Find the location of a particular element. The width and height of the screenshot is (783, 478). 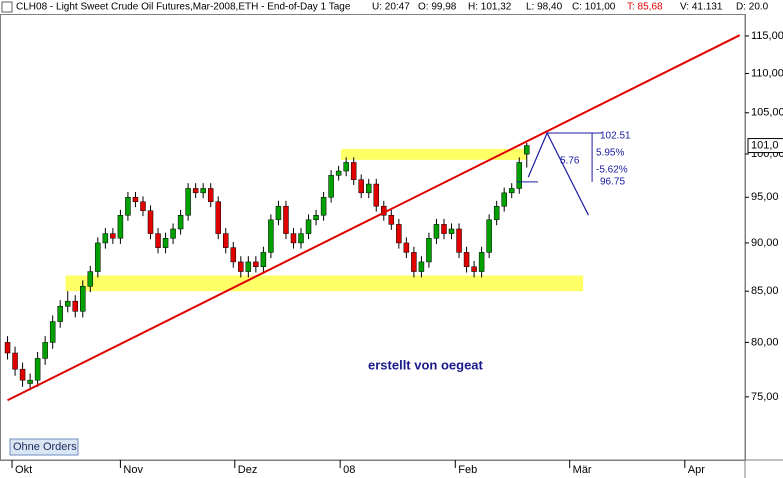

x-tick-label: Feb is located at coordinates (467, 470).